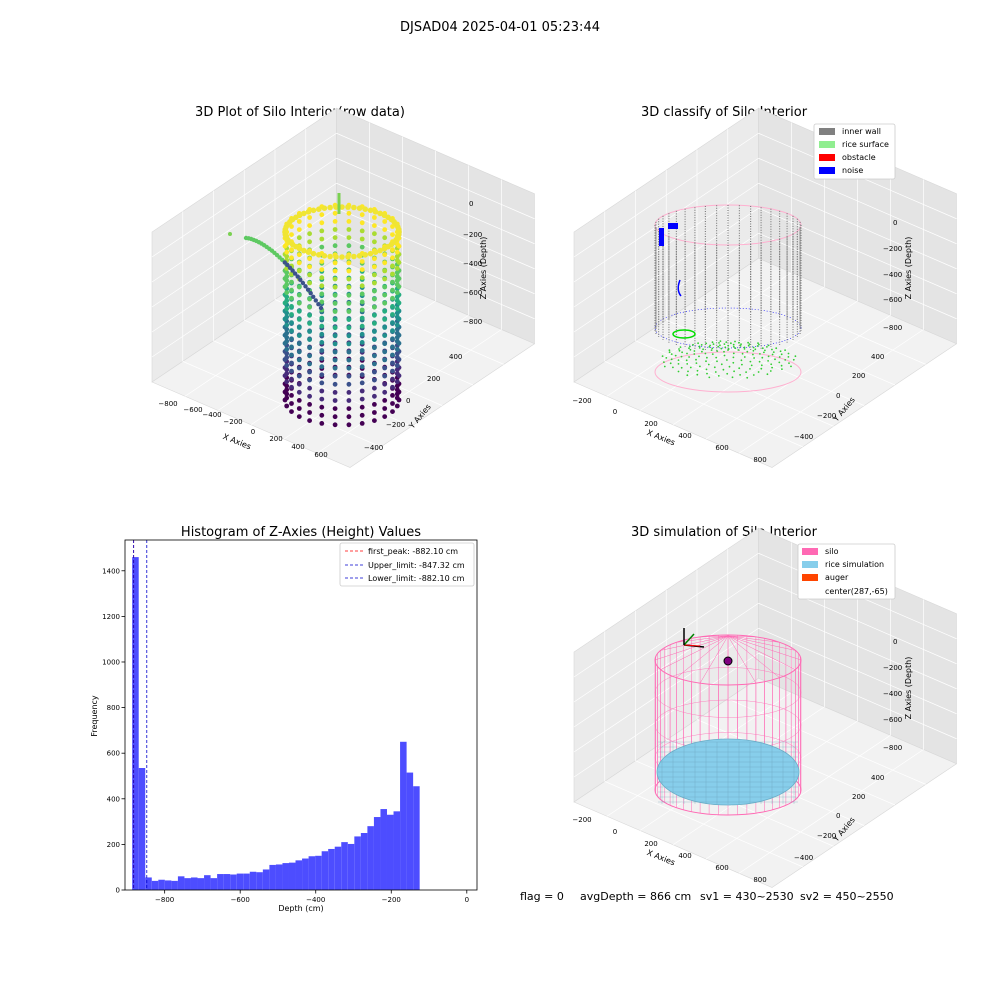 Image resolution: width=1000 pixels, height=1000 pixels. I want to click on y-tick: −400, so click(373, 448).